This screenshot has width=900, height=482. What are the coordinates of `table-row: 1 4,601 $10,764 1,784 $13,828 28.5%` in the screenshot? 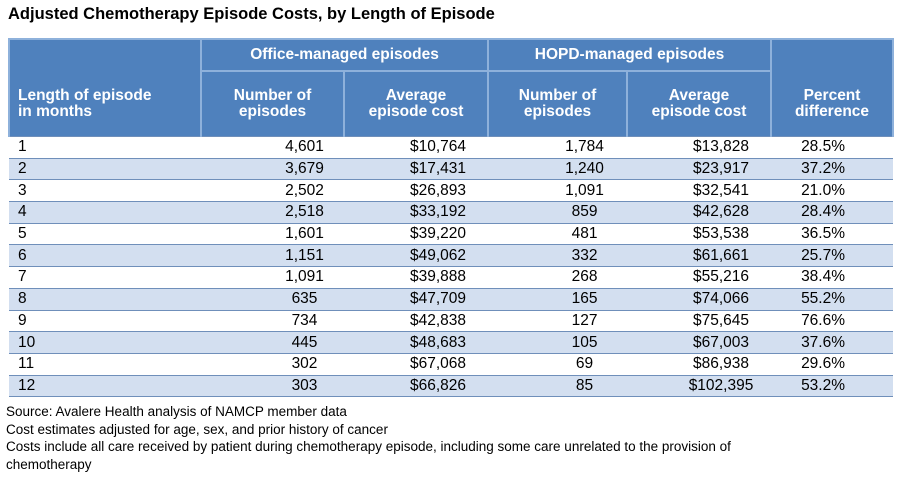 It's located at (451, 147).